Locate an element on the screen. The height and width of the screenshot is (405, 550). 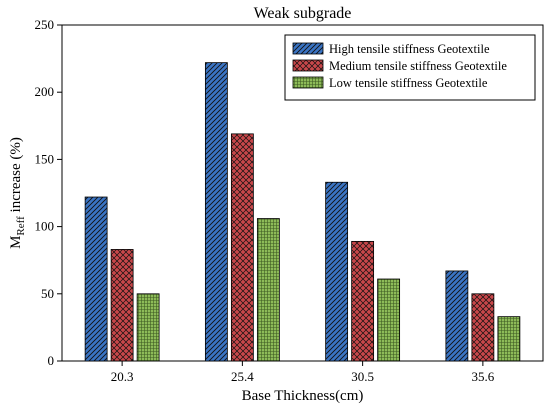
bar-series-3-30.5 is located at coordinates (389, 320).